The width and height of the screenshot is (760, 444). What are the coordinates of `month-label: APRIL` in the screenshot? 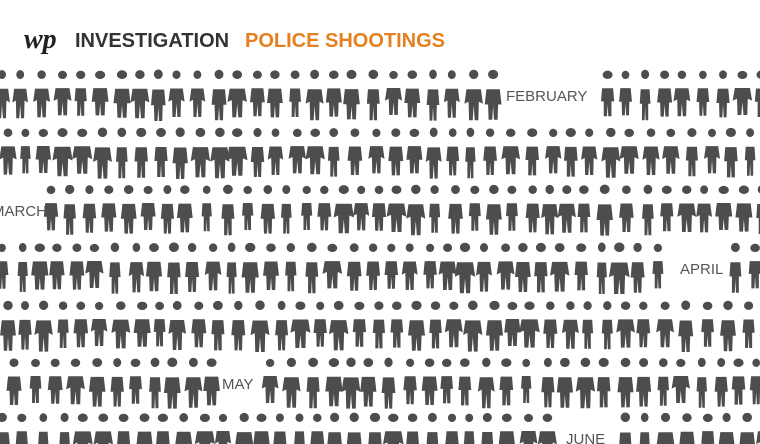 It's located at (701, 269).